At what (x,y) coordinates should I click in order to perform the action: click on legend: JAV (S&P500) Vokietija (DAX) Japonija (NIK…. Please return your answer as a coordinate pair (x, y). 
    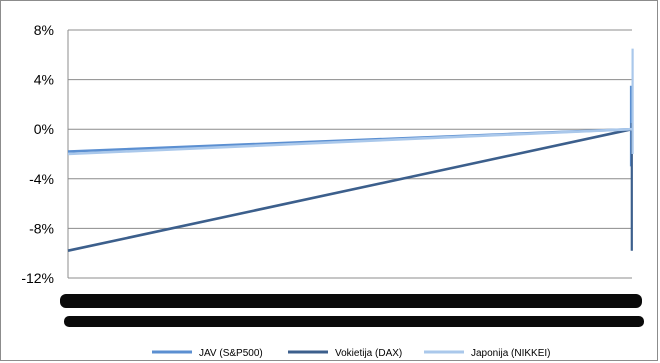
    Looking at the image, I should click on (351, 353).